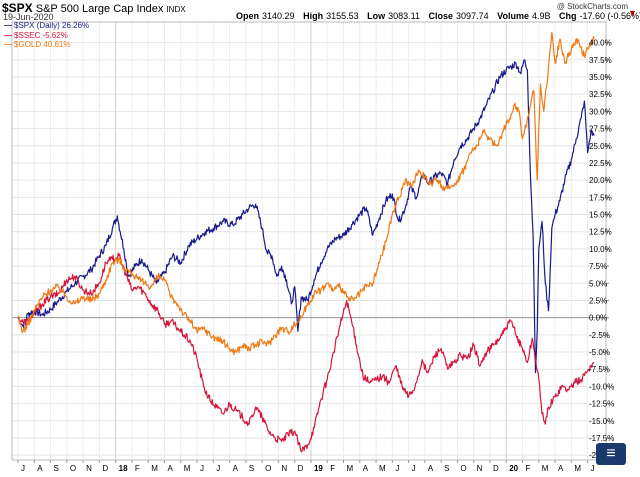  Describe the element at coordinates (37, 44) in the screenshot. I see `legend-item-gold: — $GOLD 40.61%` at that location.